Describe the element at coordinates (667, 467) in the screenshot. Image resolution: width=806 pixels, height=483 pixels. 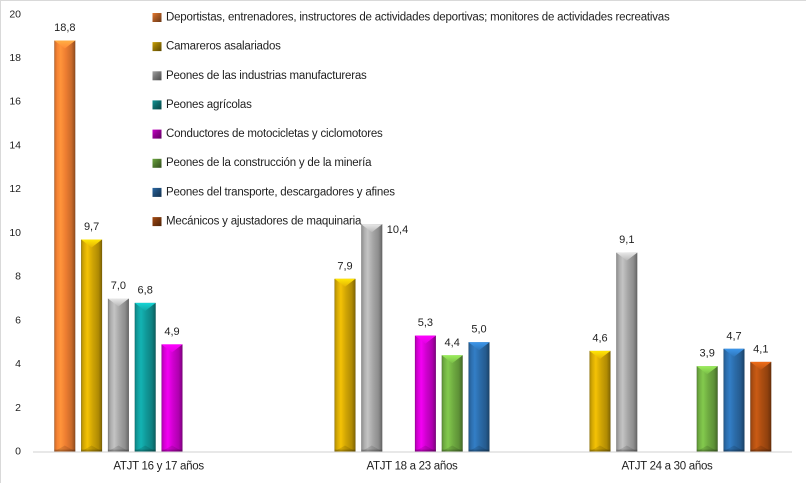
I see `svg-text: ATJT 24 a 30 años` at that location.